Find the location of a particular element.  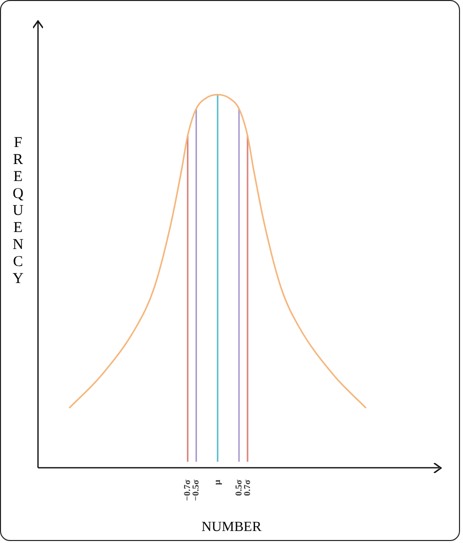

x-tick-label: −0.7σ is located at coordinates (187, 491).